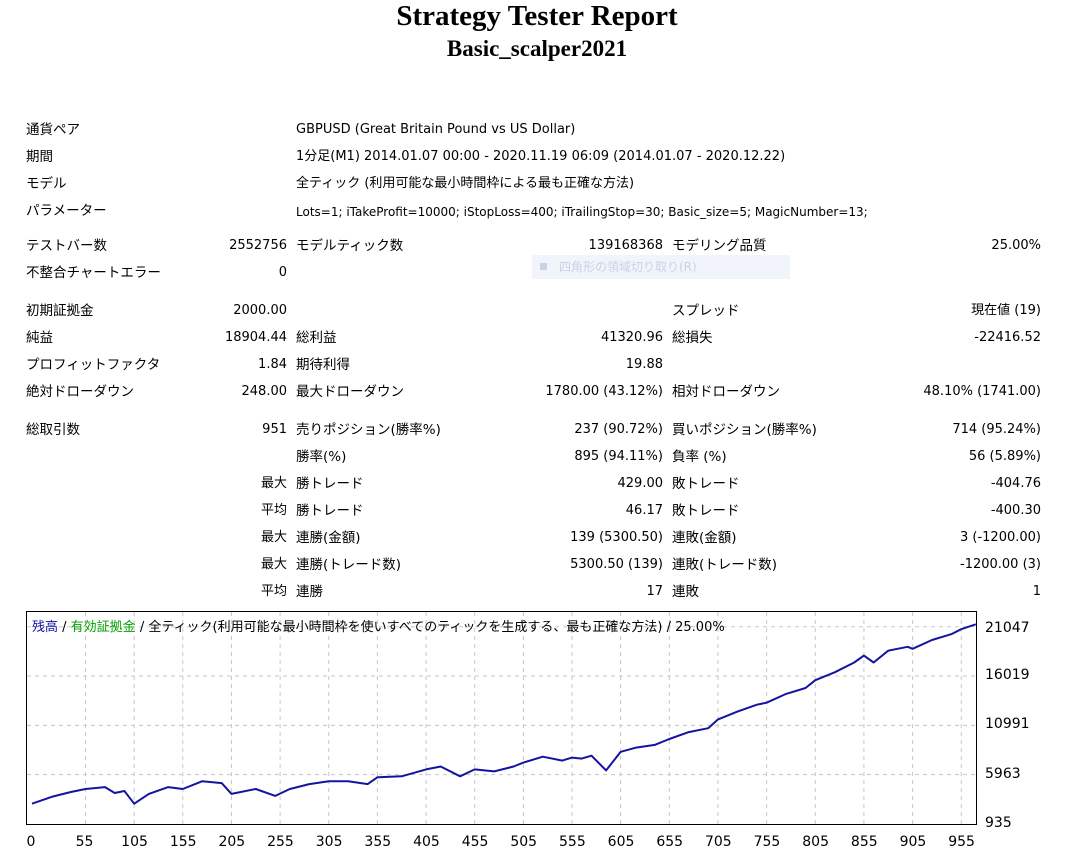  What do you see at coordinates (621, 842) in the screenshot?
I see `x-tick-label: 605` at bounding box center [621, 842].